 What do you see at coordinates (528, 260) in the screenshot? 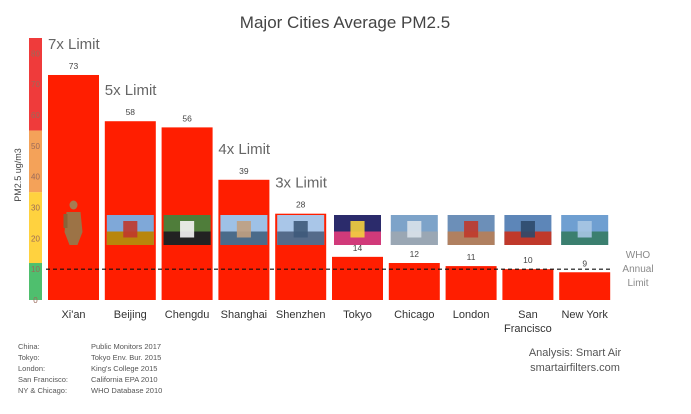
I see `value-label-8: 10` at bounding box center [528, 260].